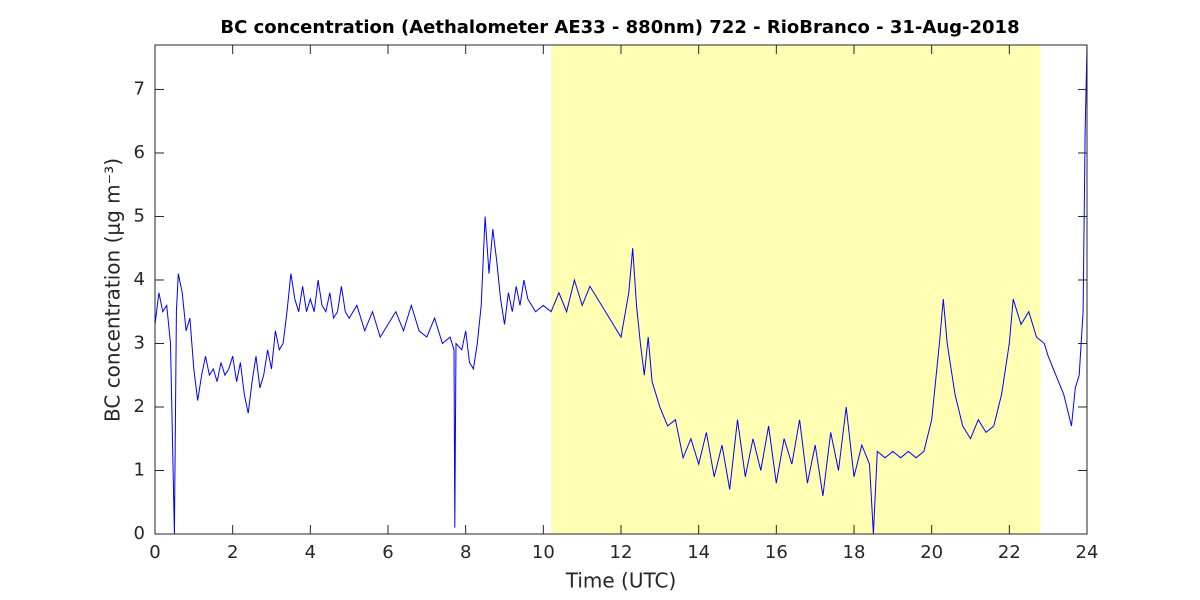 The height and width of the screenshot is (600, 1200). What do you see at coordinates (698, 552) in the screenshot?
I see `x-tick-label: 14` at bounding box center [698, 552].